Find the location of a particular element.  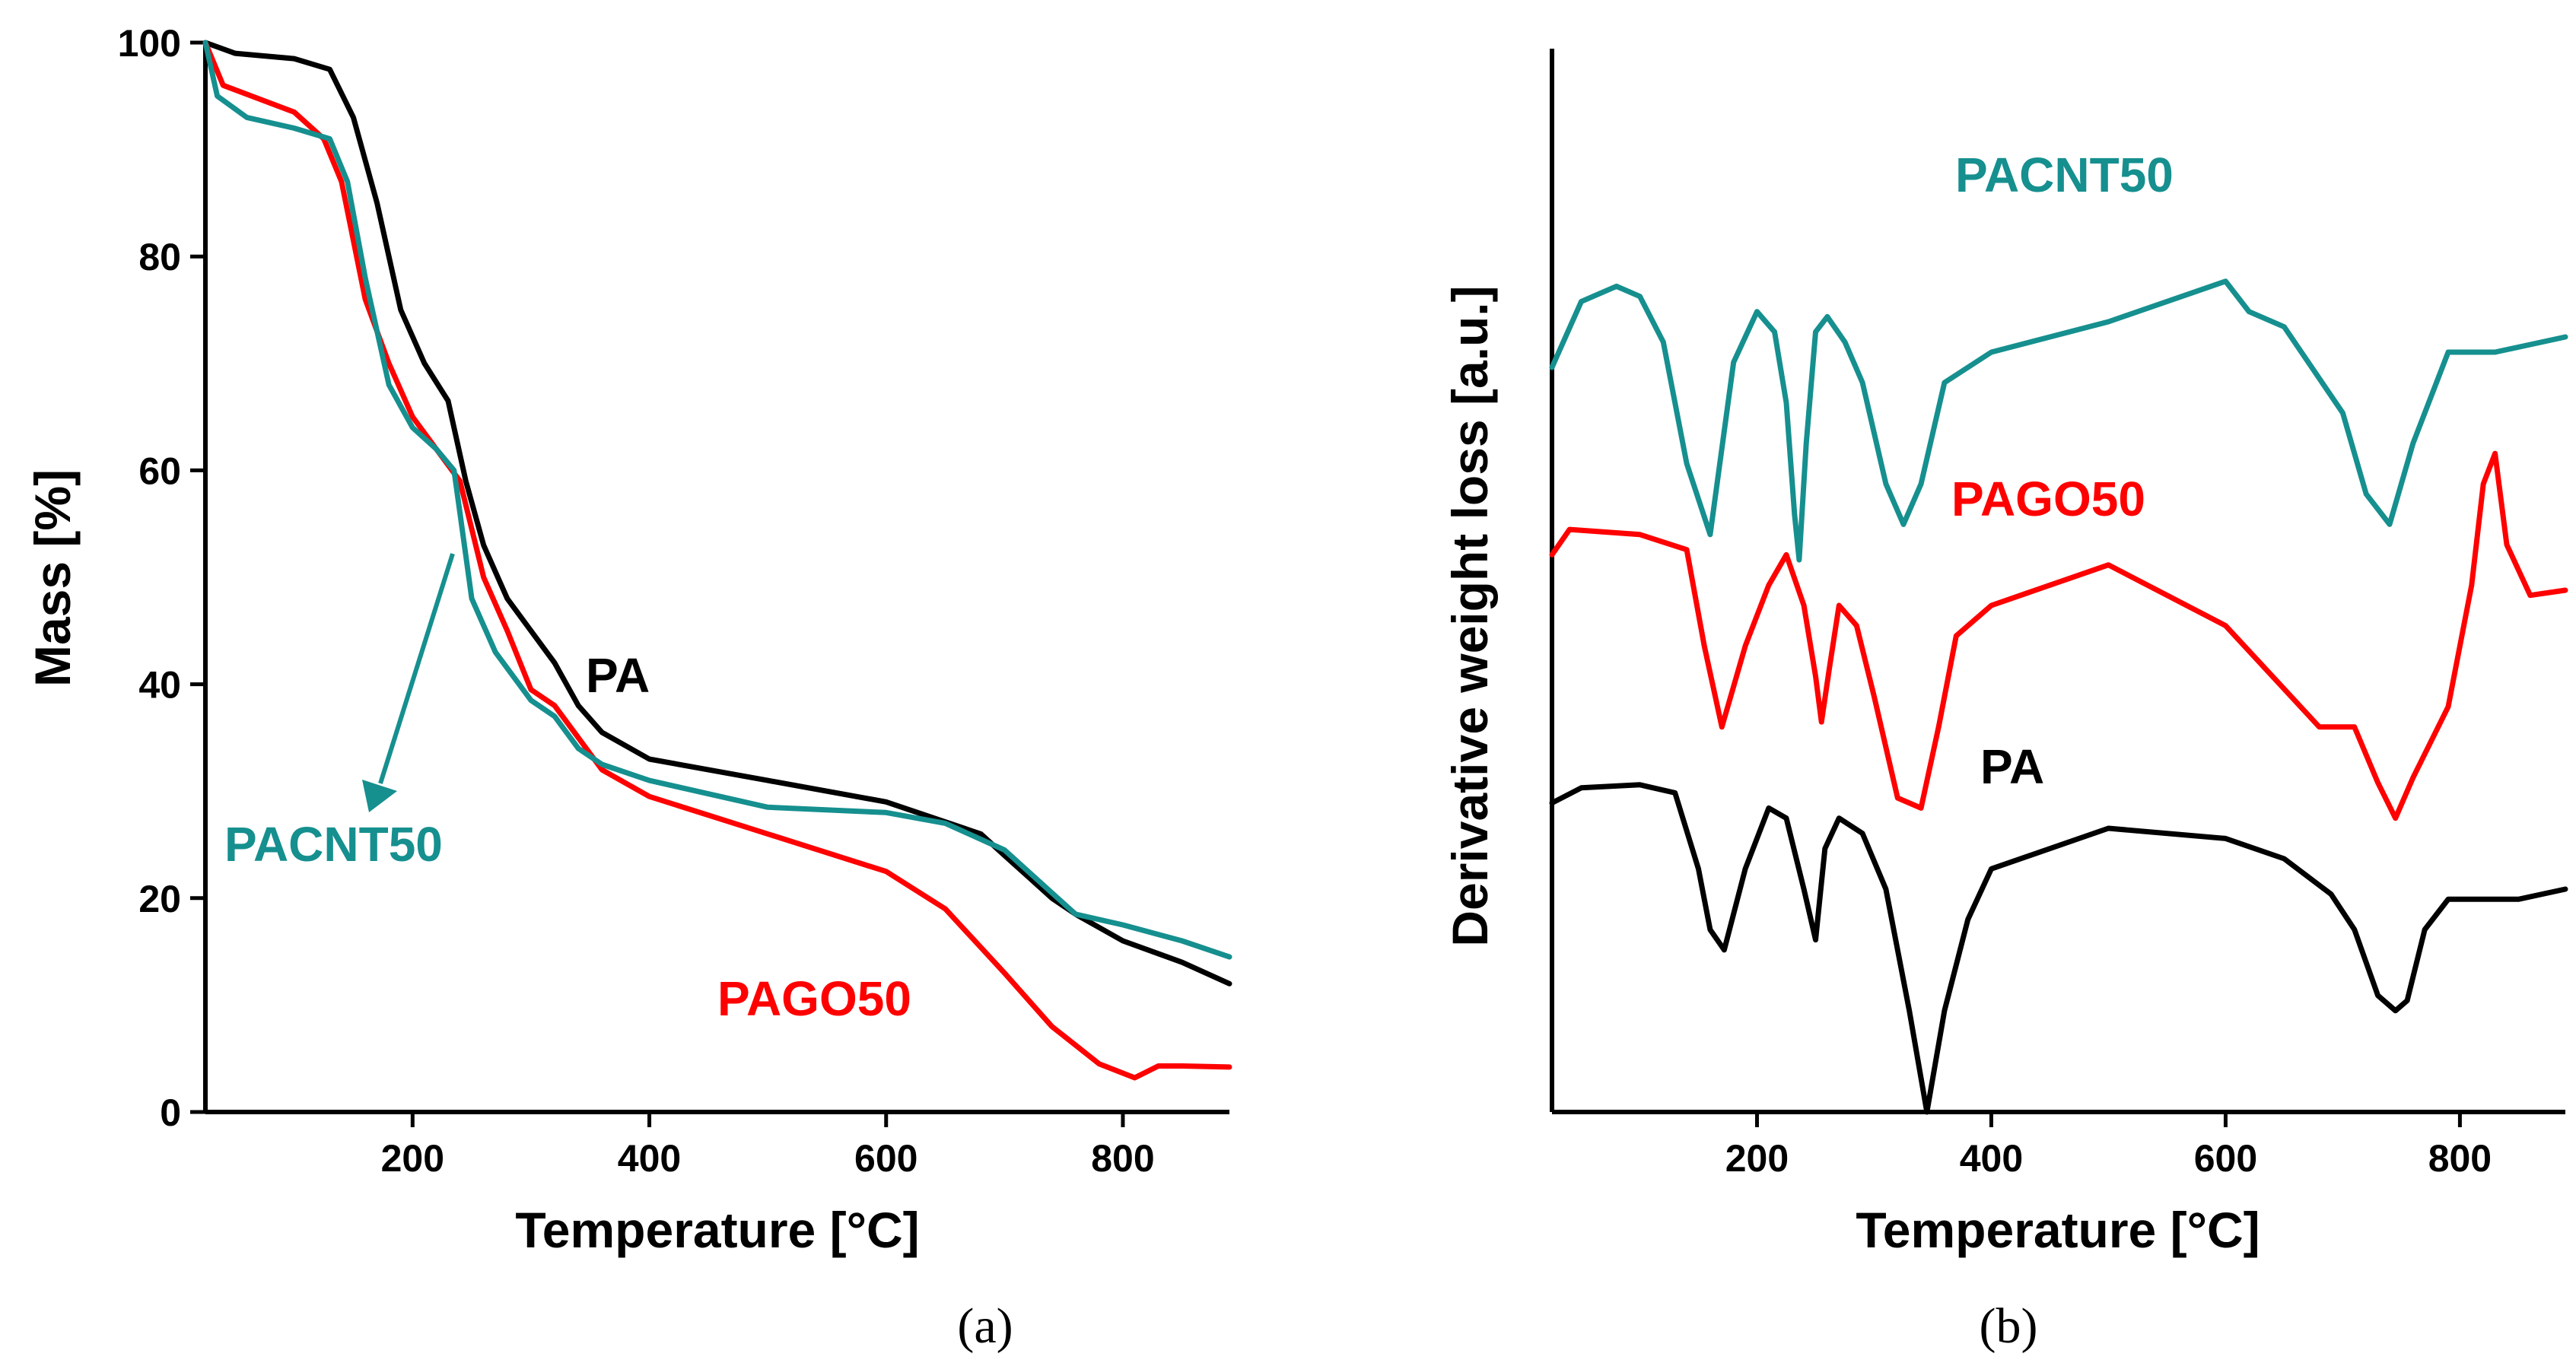

panel-a-label-pago50: PAGO50 is located at coordinates (814, 998).